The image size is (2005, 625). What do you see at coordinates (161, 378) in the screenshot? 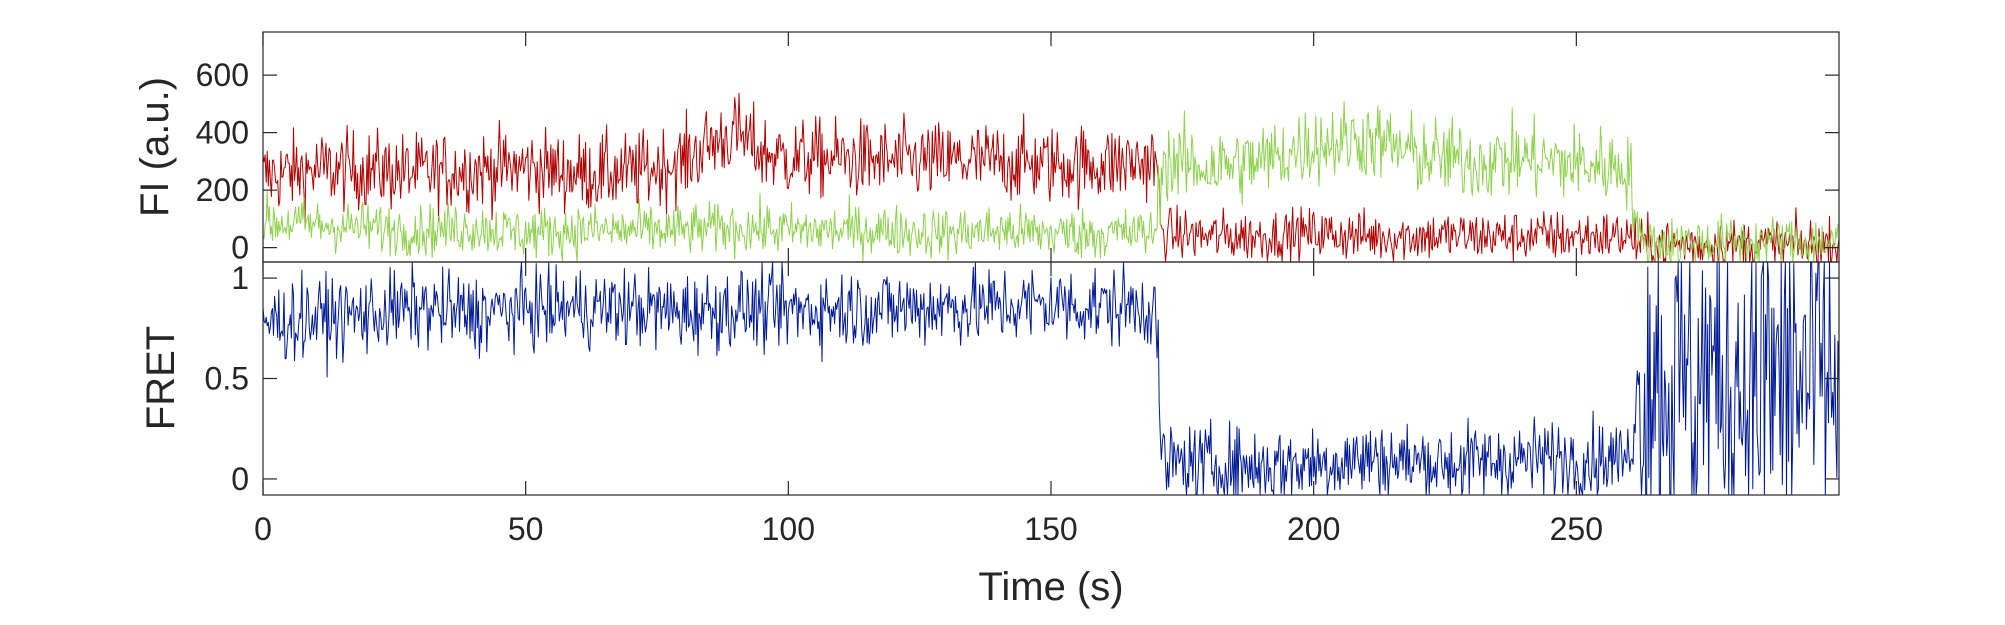
I see `fret-y-axis-title: FRET` at bounding box center [161, 378].